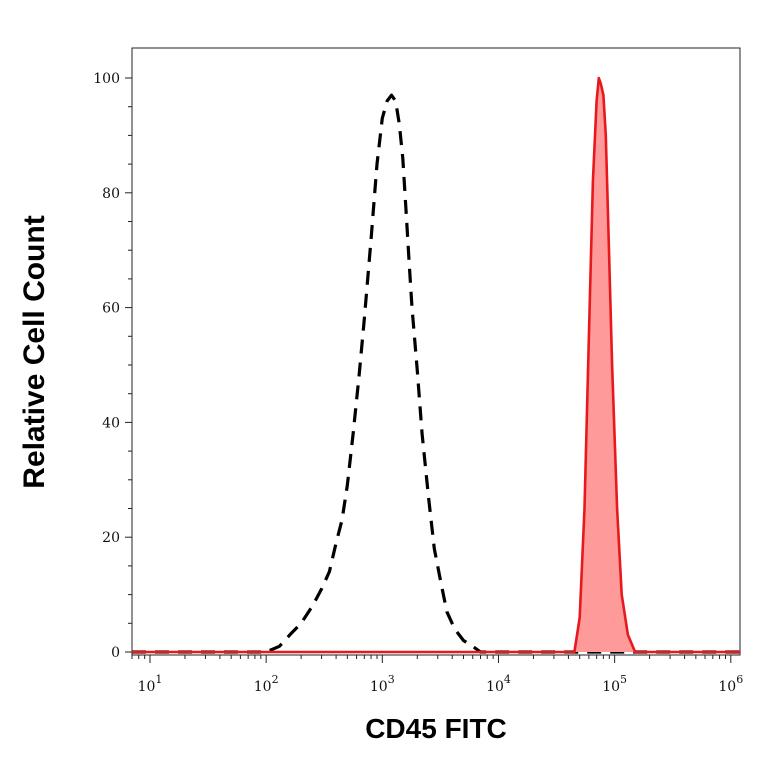 Image resolution: width=764 pixels, height=764 pixels. Describe the element at coordinates (111, 194) in the screenshot. I see `y-tick-label: 80` at that location.